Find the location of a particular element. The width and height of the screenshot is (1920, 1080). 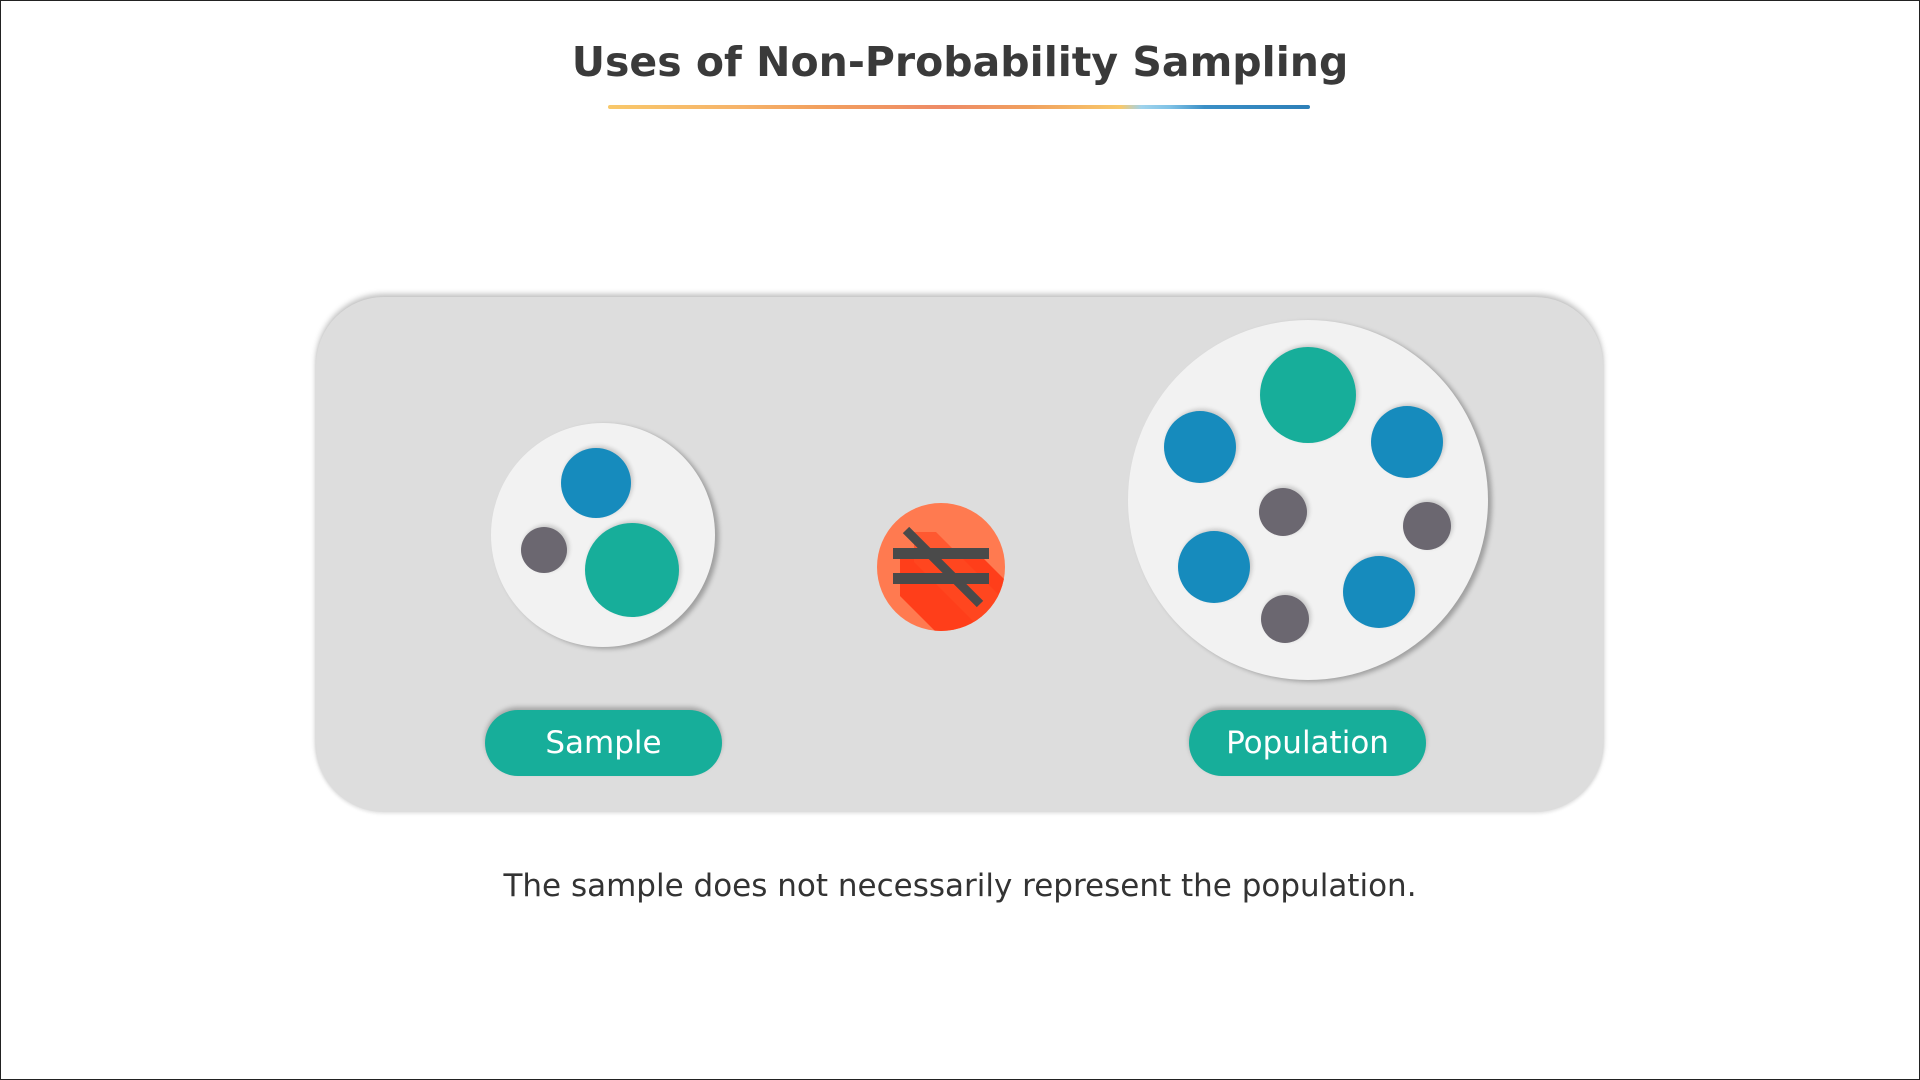

page-title: Uses of Non-Probability Sampling is located at coordinates (960, 62).